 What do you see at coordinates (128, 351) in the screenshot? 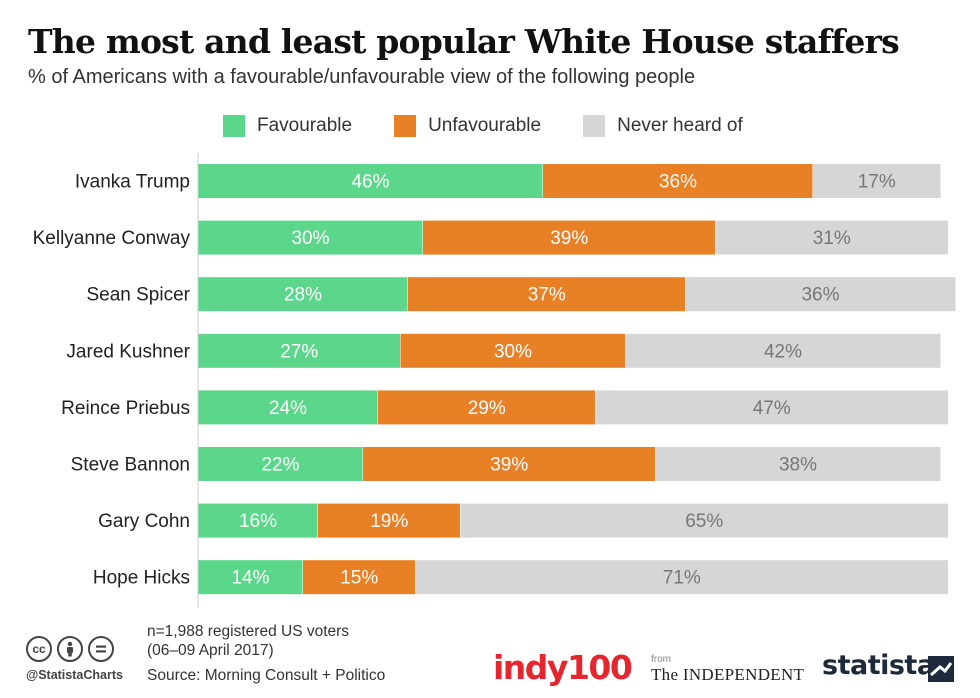
I see `category-label: Jared Kushner` at bounding box center [128, 351].